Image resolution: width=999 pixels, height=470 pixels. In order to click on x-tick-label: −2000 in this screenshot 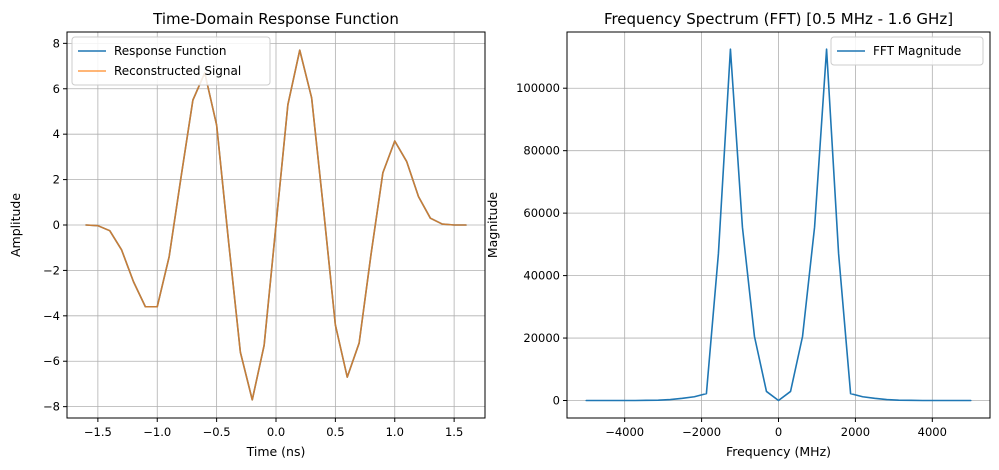, I will do `click(701, 432)`.